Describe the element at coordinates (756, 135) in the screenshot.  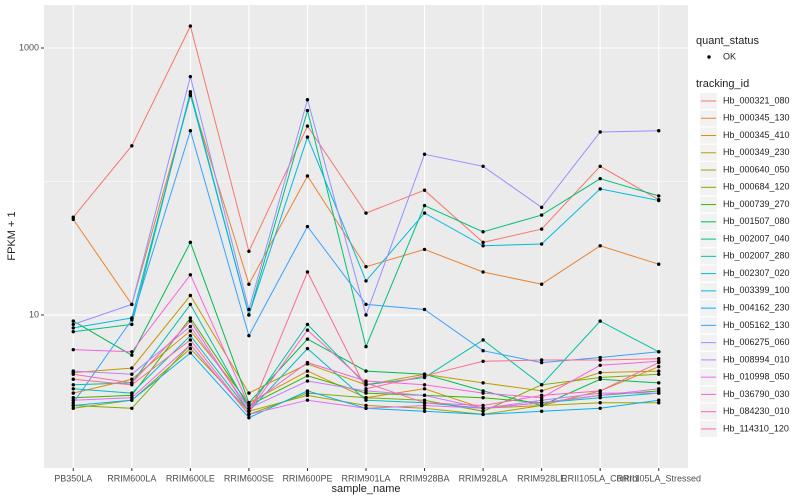
I see `legend-label: Hb_000345_410` at that location.